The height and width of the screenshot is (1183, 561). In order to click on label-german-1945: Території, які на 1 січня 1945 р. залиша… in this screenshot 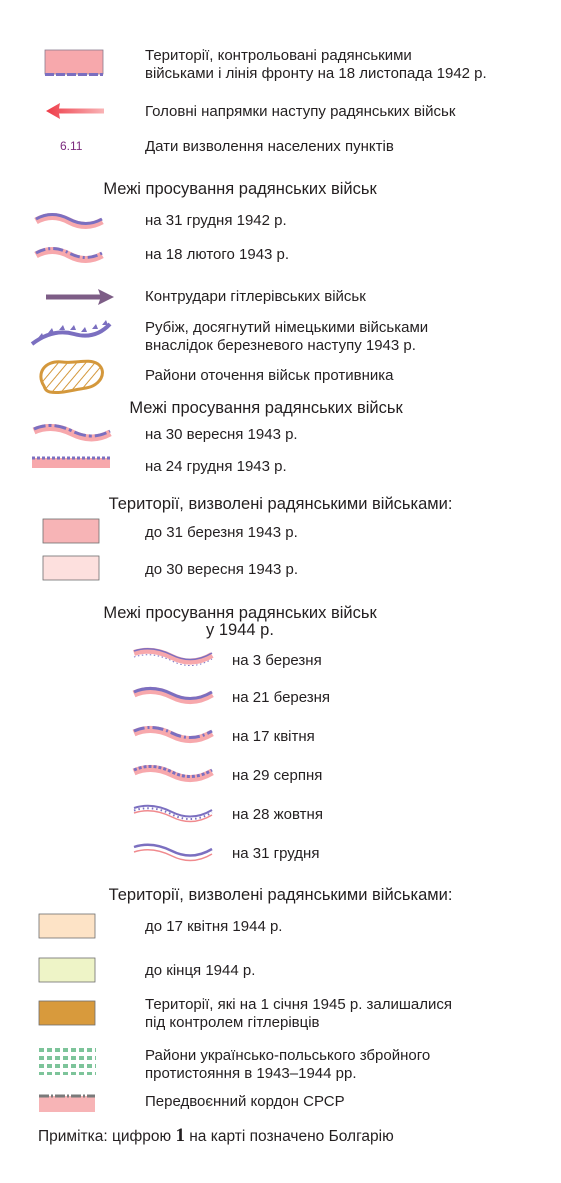, I will do `click(299, 1013)`.